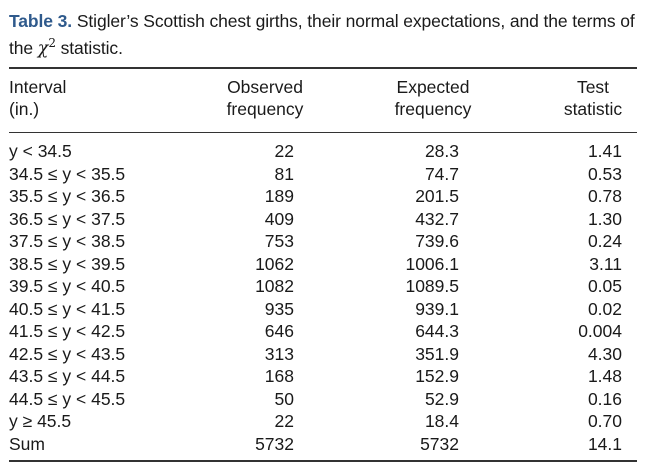 The width and height of the screenshot is (657, 471). I want to click on table-row: 44.5 ≤ y < 45.5 50 52.9 0.16, so click(329, 399).